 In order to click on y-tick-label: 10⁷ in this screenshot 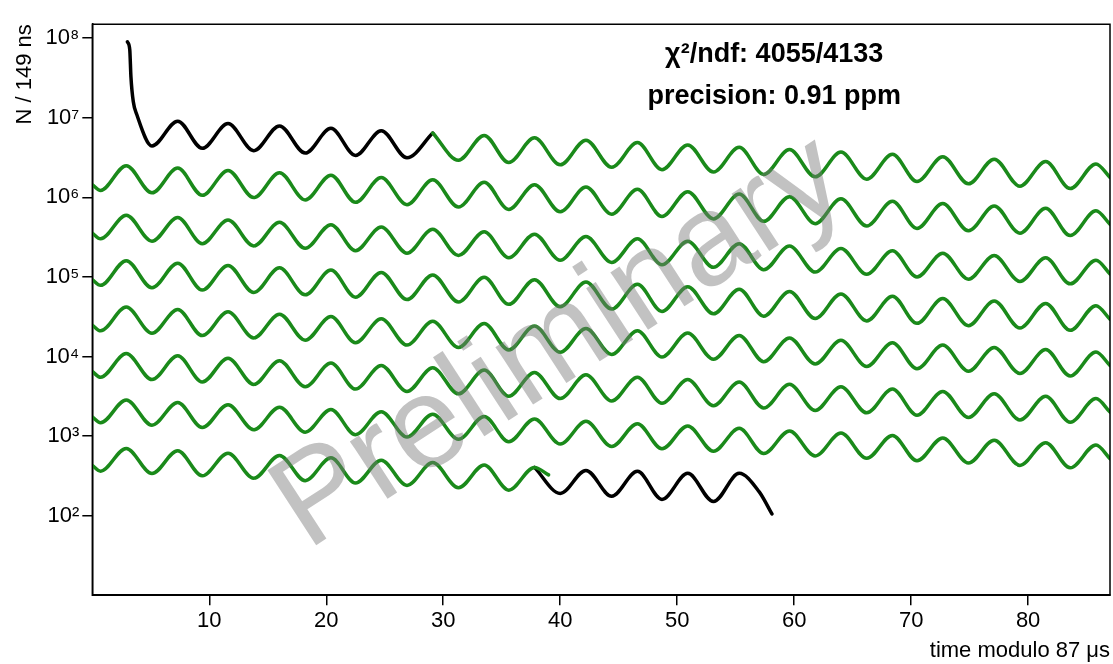, I will do `click(63, 116)`.